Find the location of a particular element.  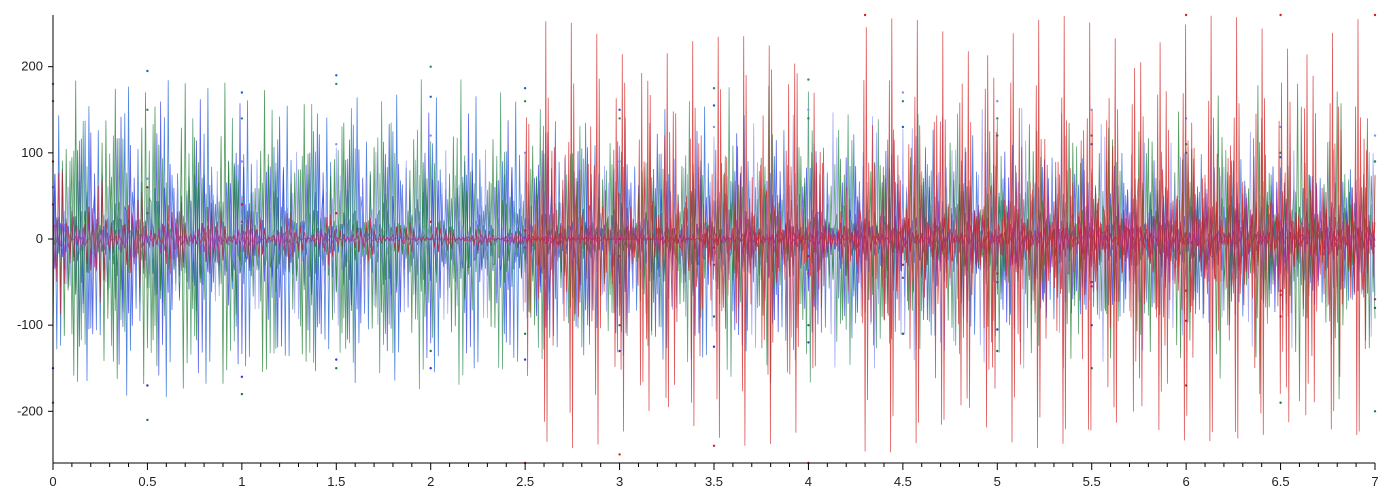

y-tick-label: 0 is located at coordinates (39, 238).